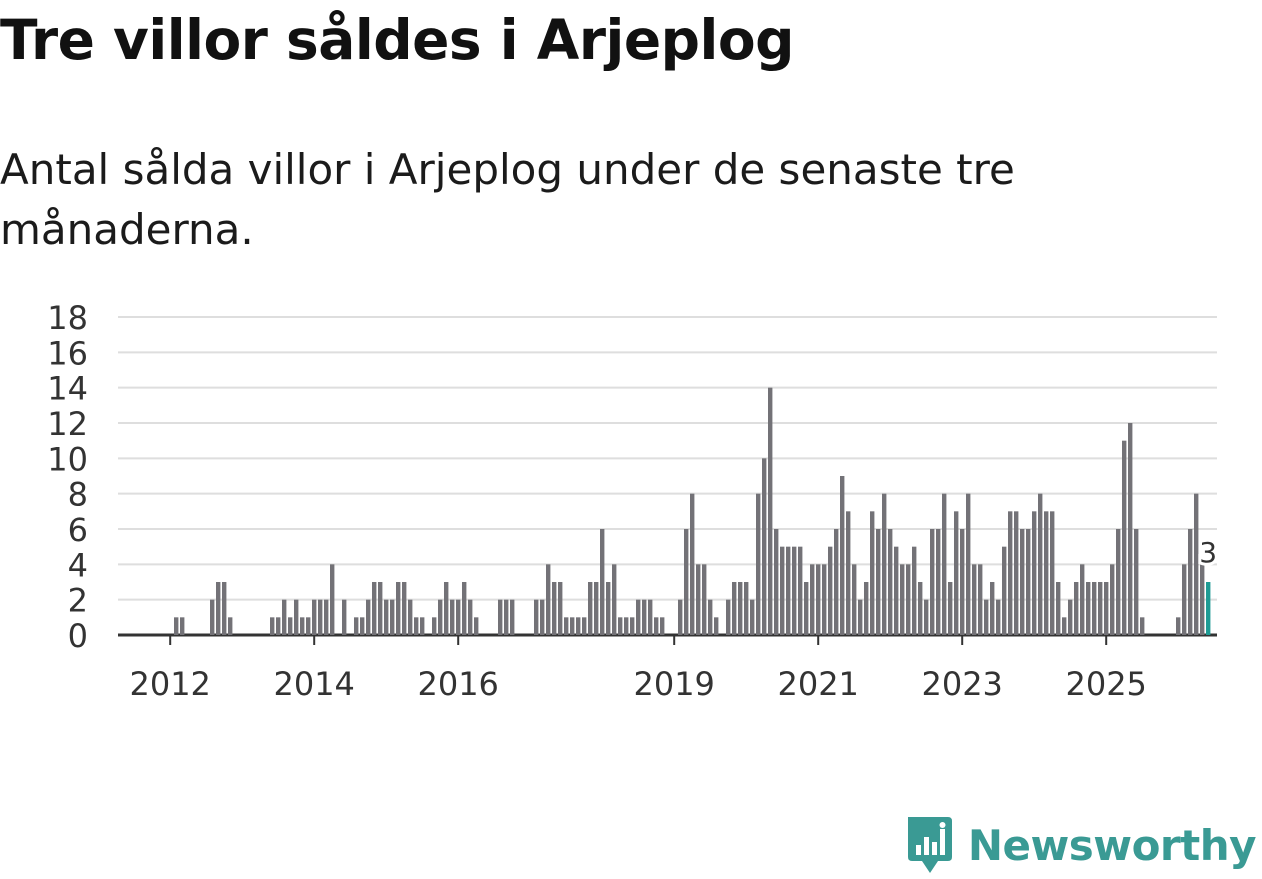 The height and width of the screenshot is (879, 1262). I want to click on x-tick-label: 2019, so click(673, 684).